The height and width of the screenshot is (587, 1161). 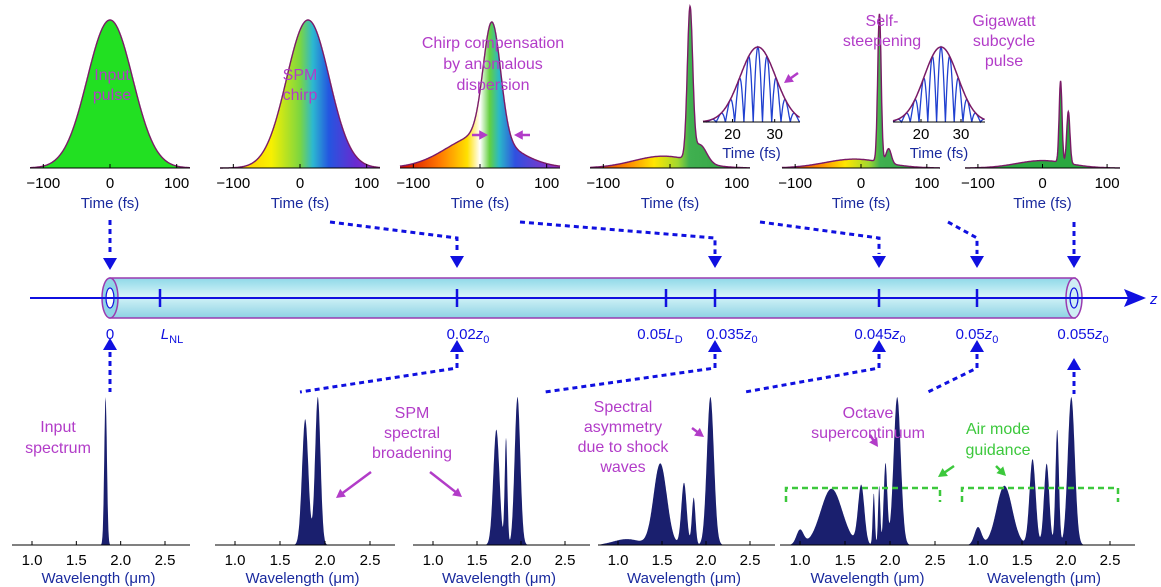 I want to click on spm-arrow-right, so click(x=444, y=483).